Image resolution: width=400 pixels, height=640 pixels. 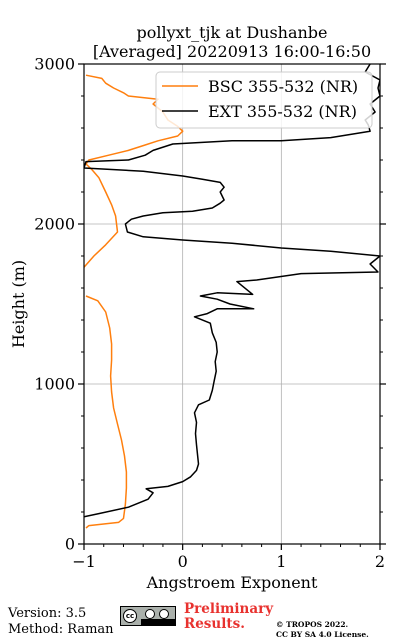 I want to click on legend-box, so click(x=264, y=100).